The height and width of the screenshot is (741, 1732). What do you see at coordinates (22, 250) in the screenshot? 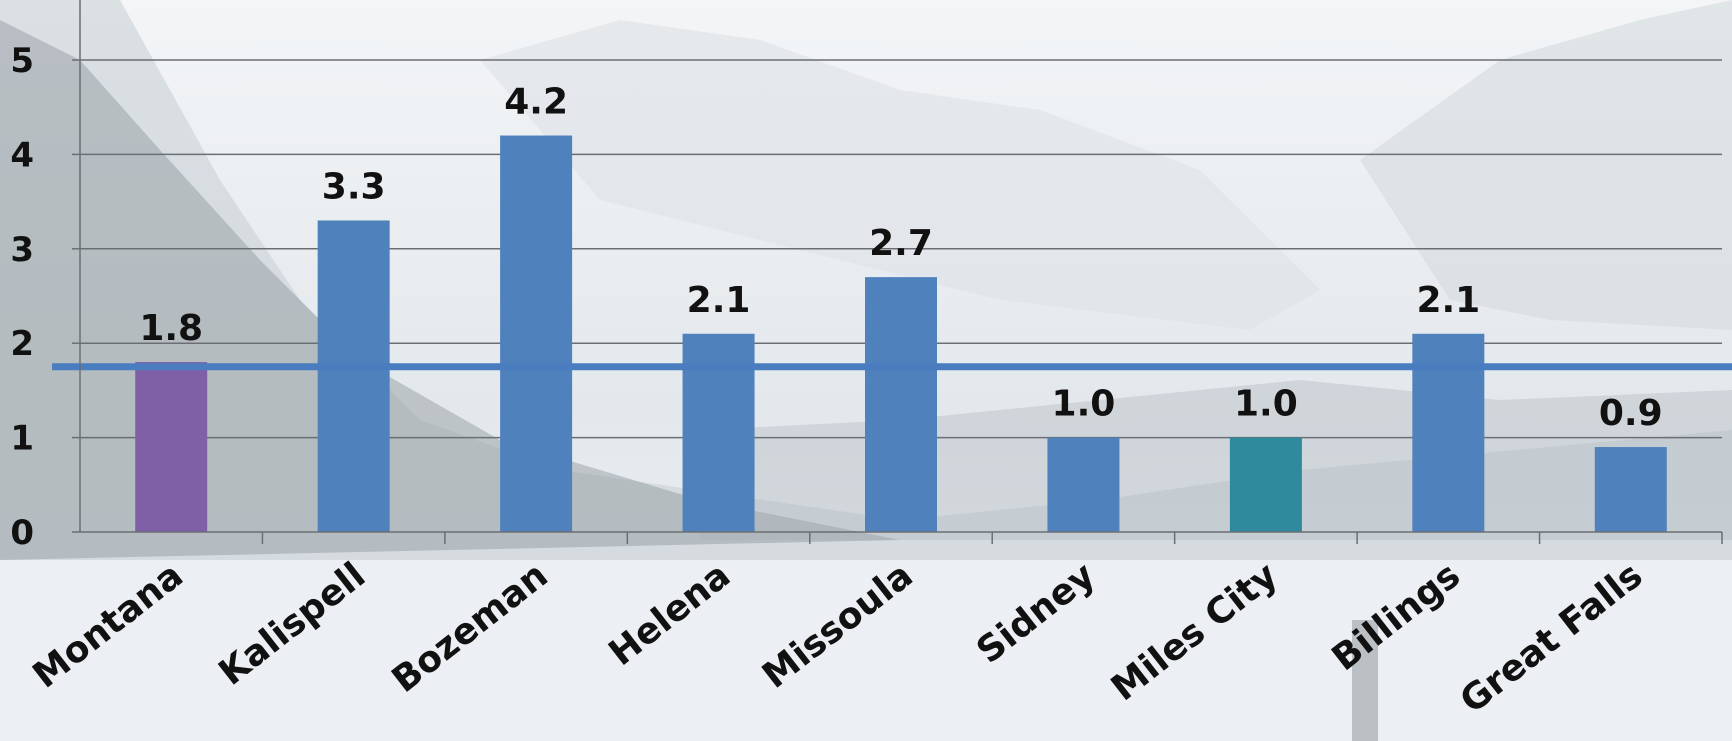
I see `y-tick-label: 3` at bounding box center [22, 250].